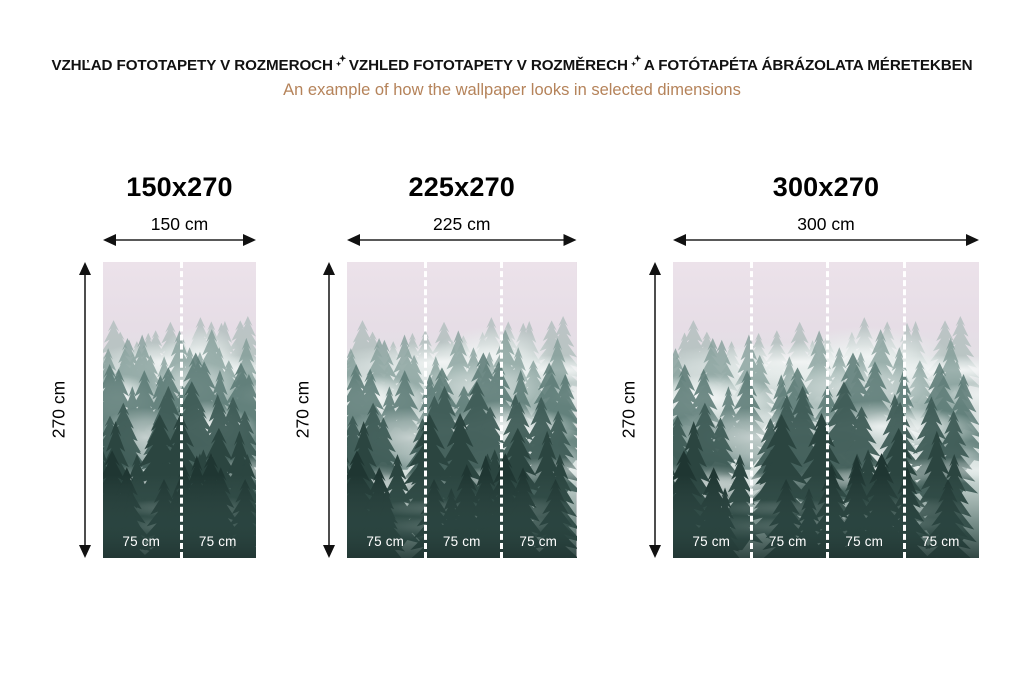 The height and width of the screenshot is (680, 1024). I want to click on wallpaper-preview-image: 75 cm 75 cm 75 cm, so click(462, 410).